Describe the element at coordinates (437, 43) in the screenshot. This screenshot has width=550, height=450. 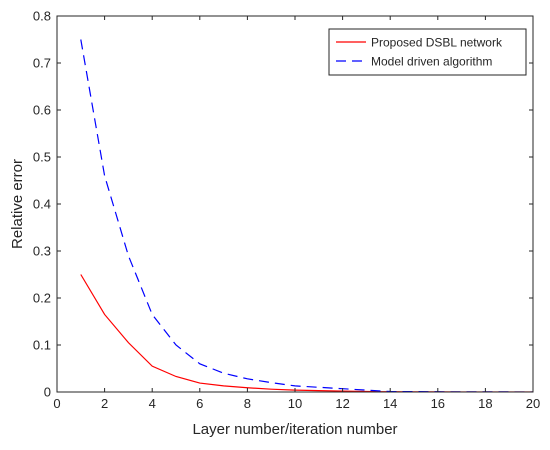
I see `legend-label-1: Proposed DSBL network` at that location.